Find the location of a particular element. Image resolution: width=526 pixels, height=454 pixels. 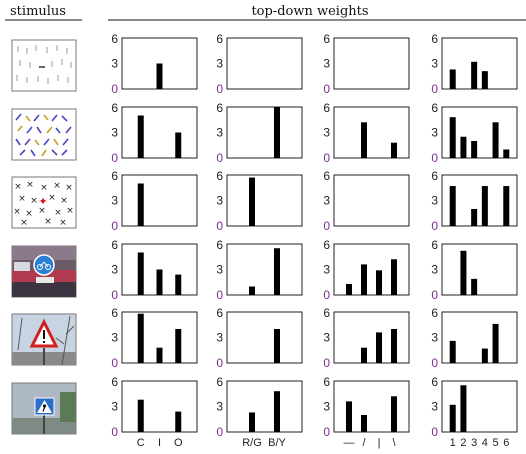

category-label: / is located at coordinates (364, 443).